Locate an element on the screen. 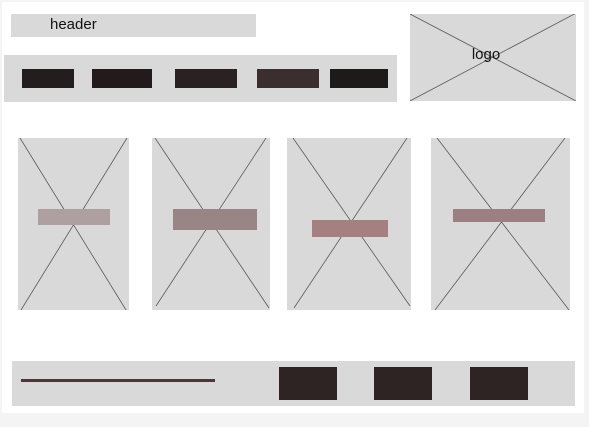 The width and height of the screenshot is (589, 427). header-label: header is located at coordinates (73, 24).